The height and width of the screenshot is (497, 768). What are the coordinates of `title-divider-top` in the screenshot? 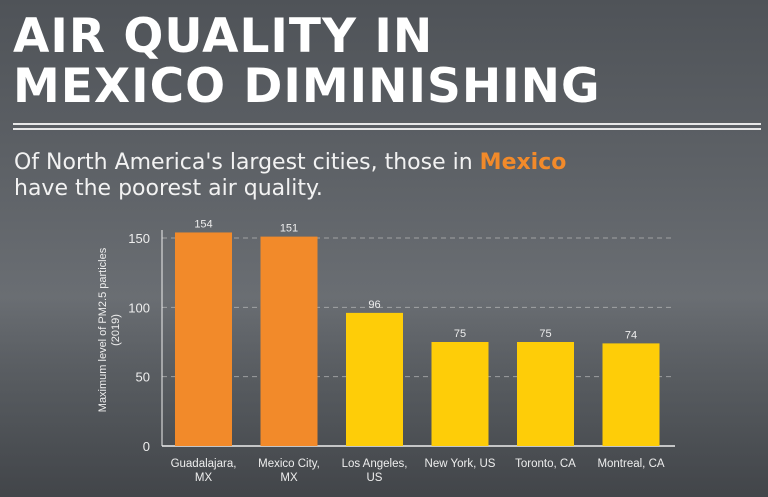 It's located at (387, 124).